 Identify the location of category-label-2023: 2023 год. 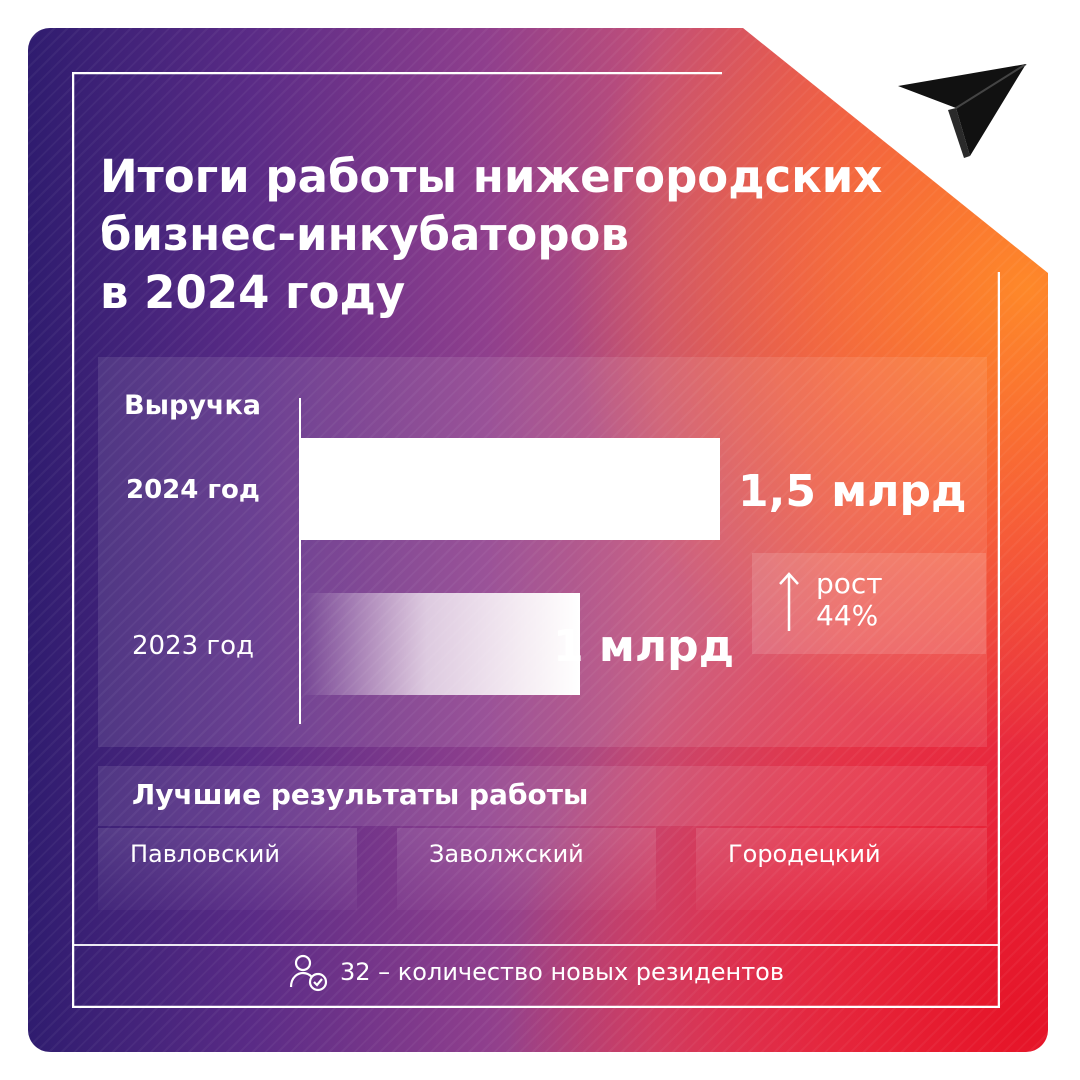
(193, 646).